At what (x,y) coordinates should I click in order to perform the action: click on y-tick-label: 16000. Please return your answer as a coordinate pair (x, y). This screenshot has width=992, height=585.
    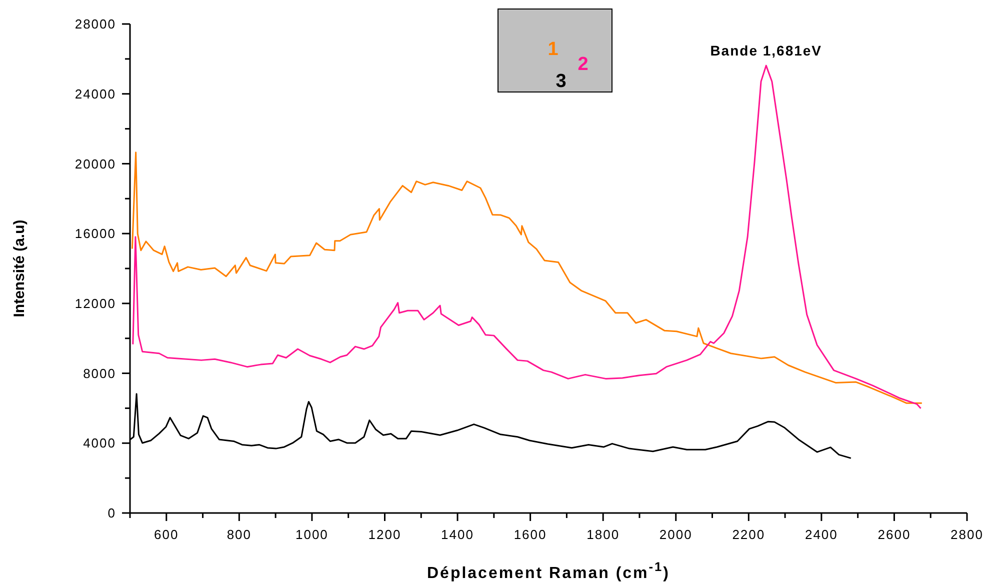
    Looking at the image, I should click on (95, 234).